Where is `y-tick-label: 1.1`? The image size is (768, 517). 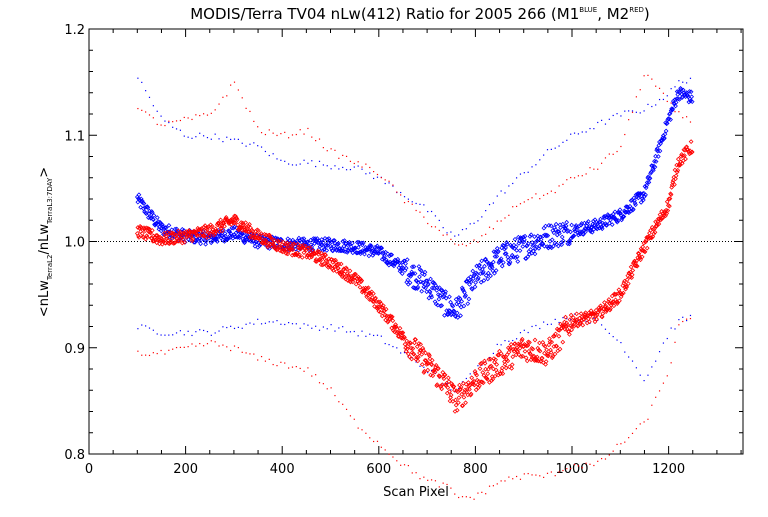 y-tick-label: 1.1 is located at coordinates (74, 136).